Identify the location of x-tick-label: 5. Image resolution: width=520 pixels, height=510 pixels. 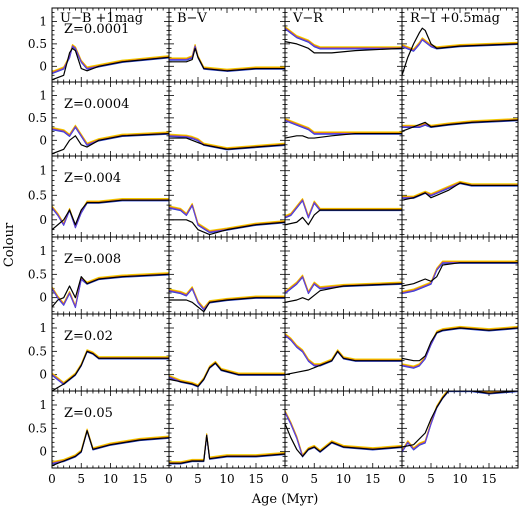
(81, 479).